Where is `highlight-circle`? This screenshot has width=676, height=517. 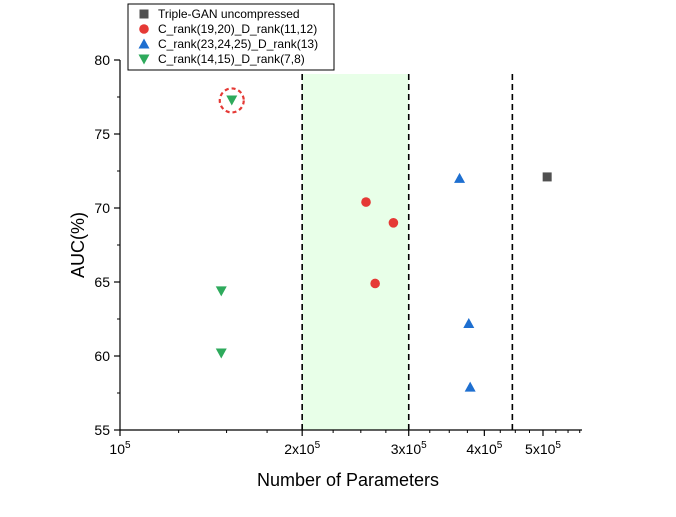 highlight-circle is located at coordinates (231, 100).